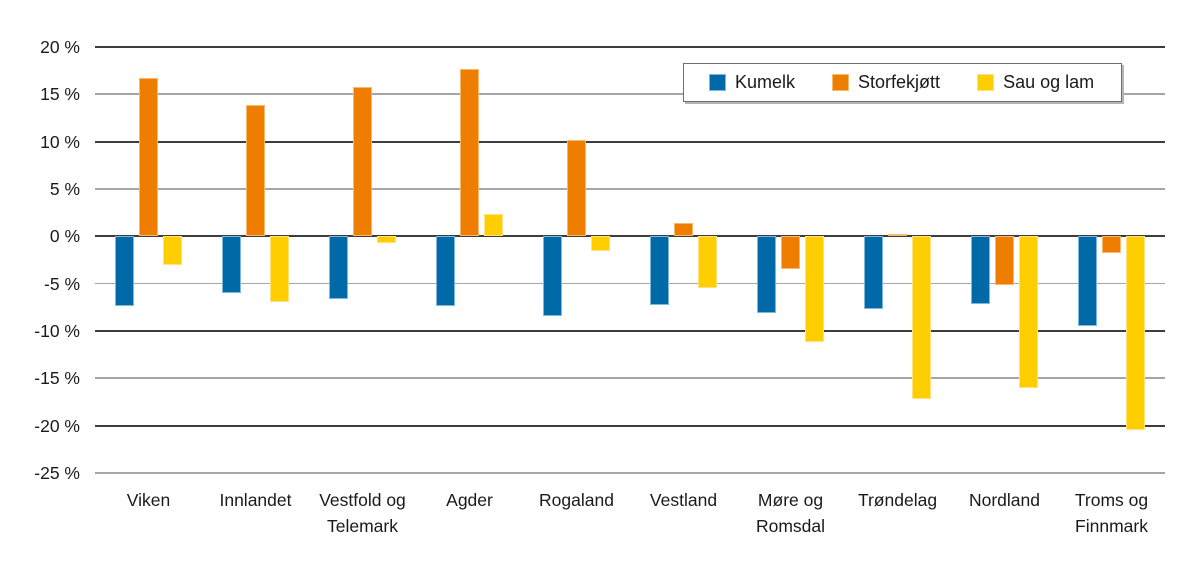  I want to click on y-axis-tick-20: 20 %, so click(60, 47).